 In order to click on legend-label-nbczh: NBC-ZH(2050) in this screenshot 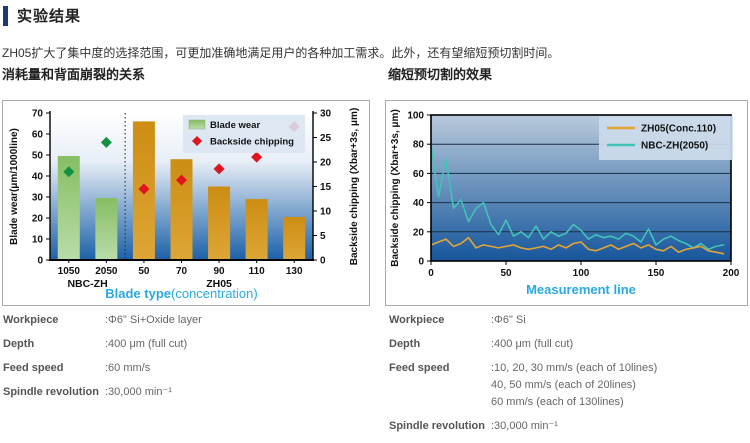, I will do `click(674, 146)`.